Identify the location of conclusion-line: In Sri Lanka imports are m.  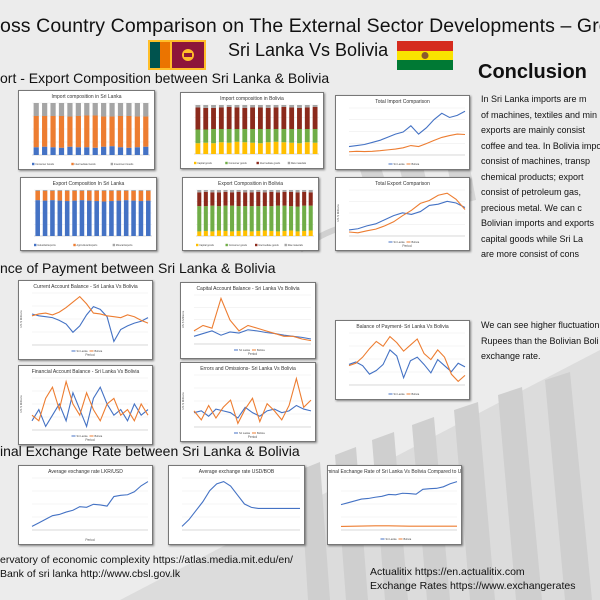
(534, 99).